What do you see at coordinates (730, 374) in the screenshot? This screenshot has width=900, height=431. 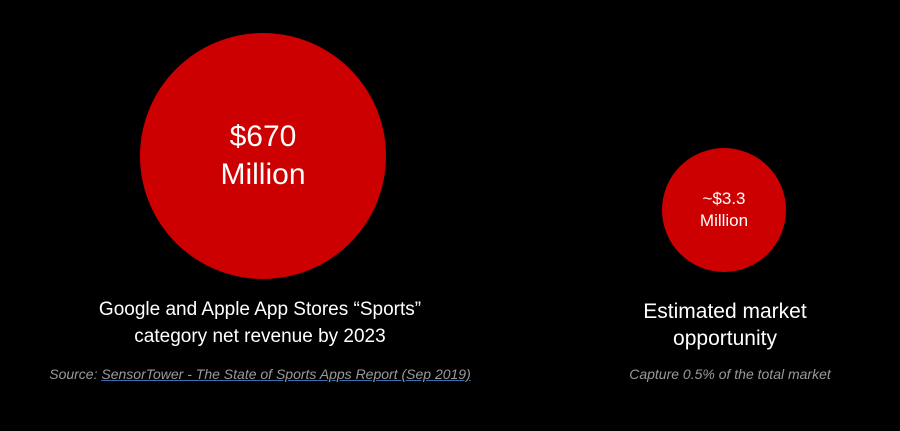 I see `capture-note: Capture 0.5% of the total market` at bounding box center [730, 374].